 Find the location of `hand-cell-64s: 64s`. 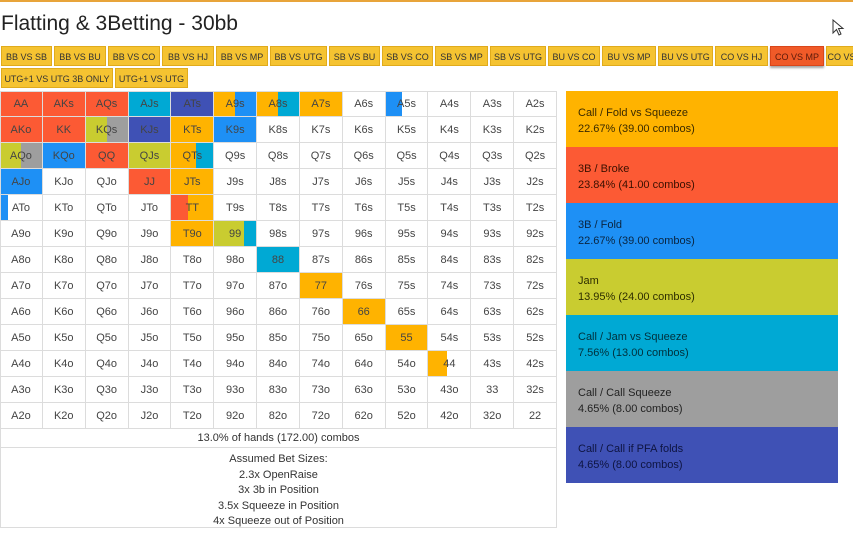

hand-cell-64s: 64s is located at coordinates (450, 312).